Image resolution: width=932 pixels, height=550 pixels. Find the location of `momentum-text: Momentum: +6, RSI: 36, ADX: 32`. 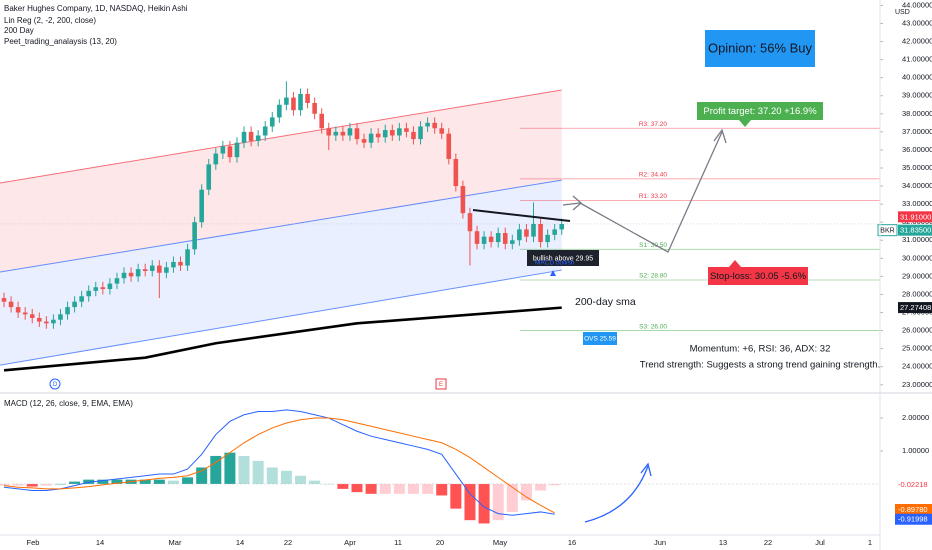

momentum-text: Momentum: +6, RSI: 36, ADX: 32 is located at coordinates (760, 349).